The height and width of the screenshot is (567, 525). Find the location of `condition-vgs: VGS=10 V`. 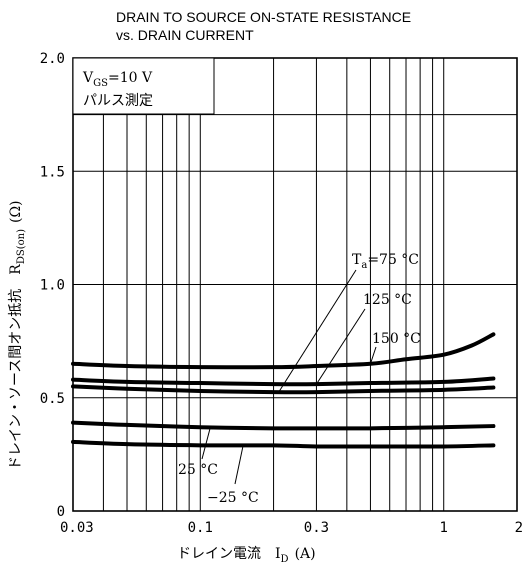

condition-vgs: VGS=10 V is located at coordinates (117, 79).